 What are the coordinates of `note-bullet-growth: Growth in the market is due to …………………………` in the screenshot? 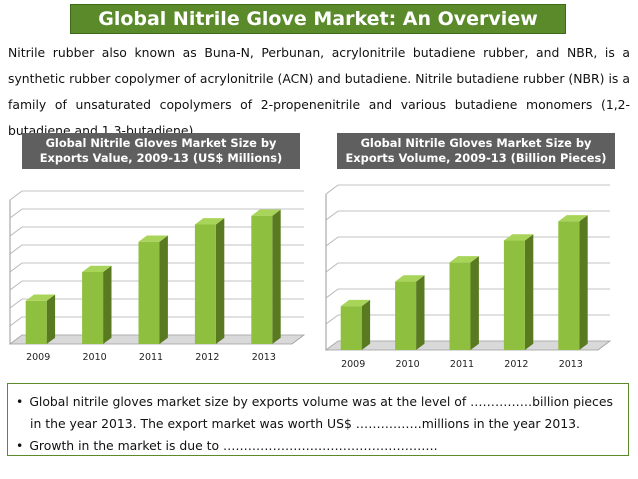 It's located at (318, 446).